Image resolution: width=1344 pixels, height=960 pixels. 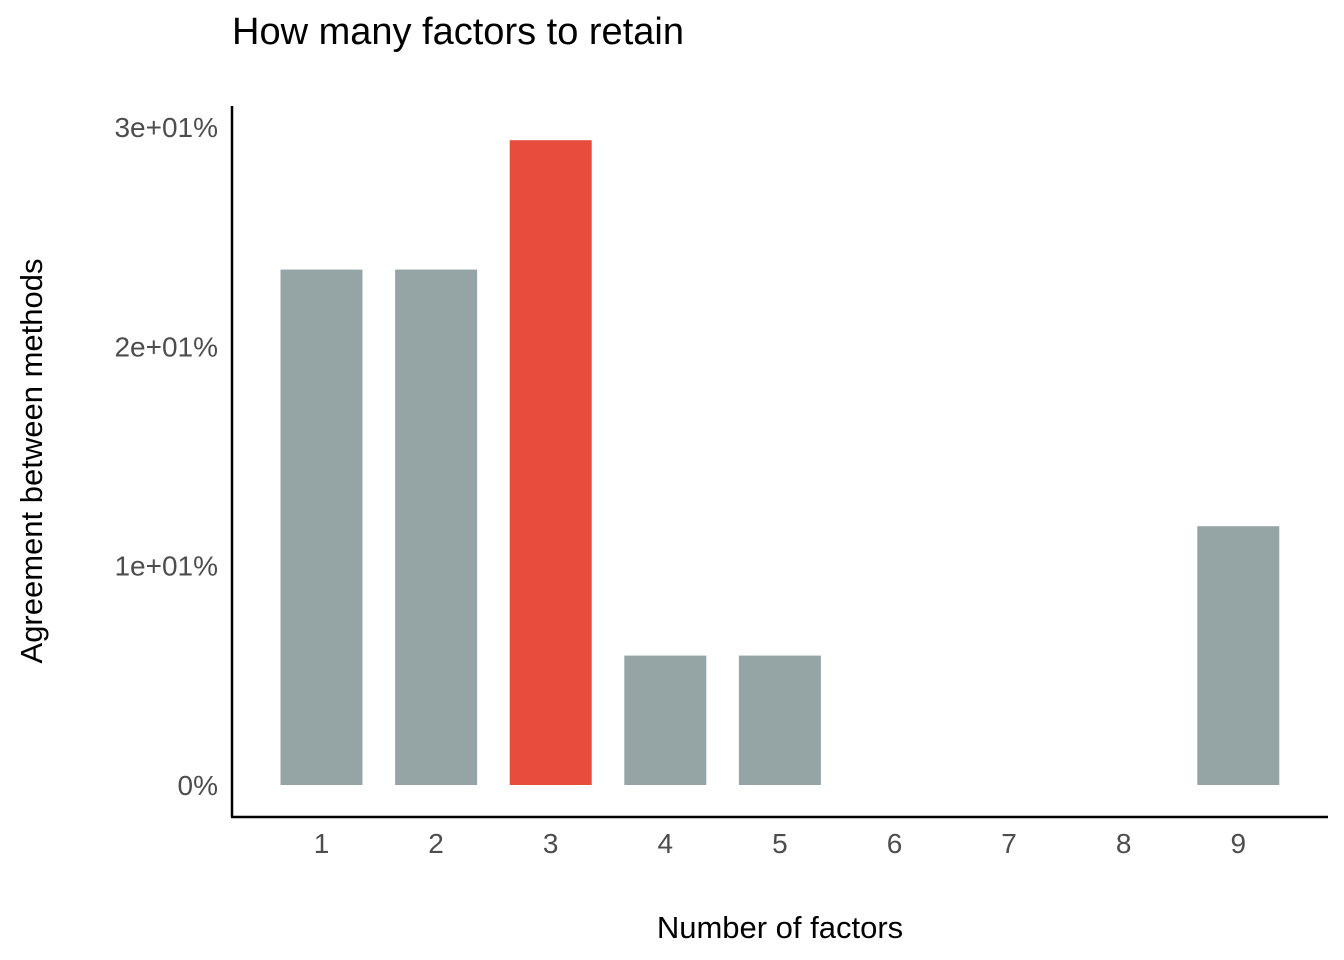 I want to click on y-tick-label-1: 1e+01%, so click(x=166, y=566).